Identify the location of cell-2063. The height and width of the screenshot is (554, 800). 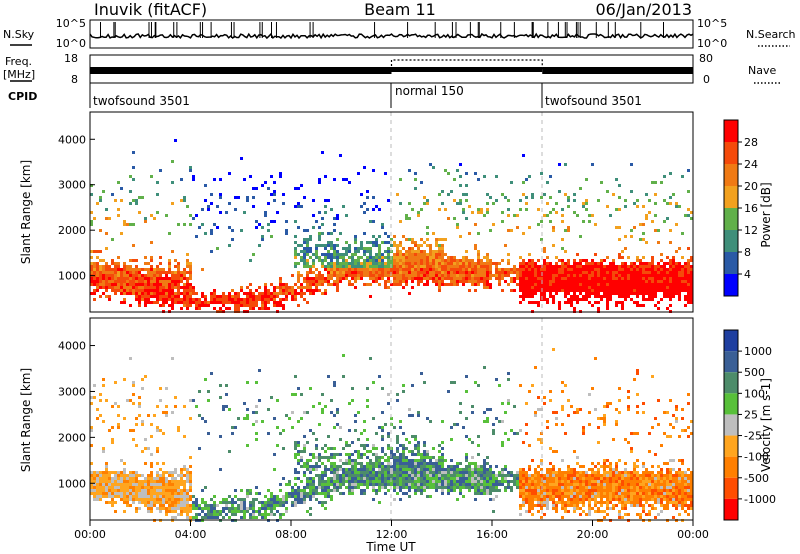
(580, 275).